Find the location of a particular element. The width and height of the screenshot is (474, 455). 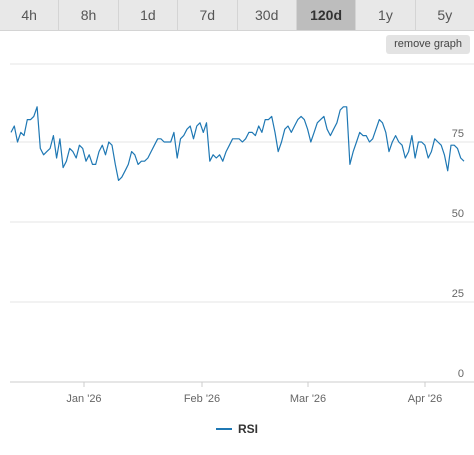

tab-5y: 5y is located at coordinates (445, 15).